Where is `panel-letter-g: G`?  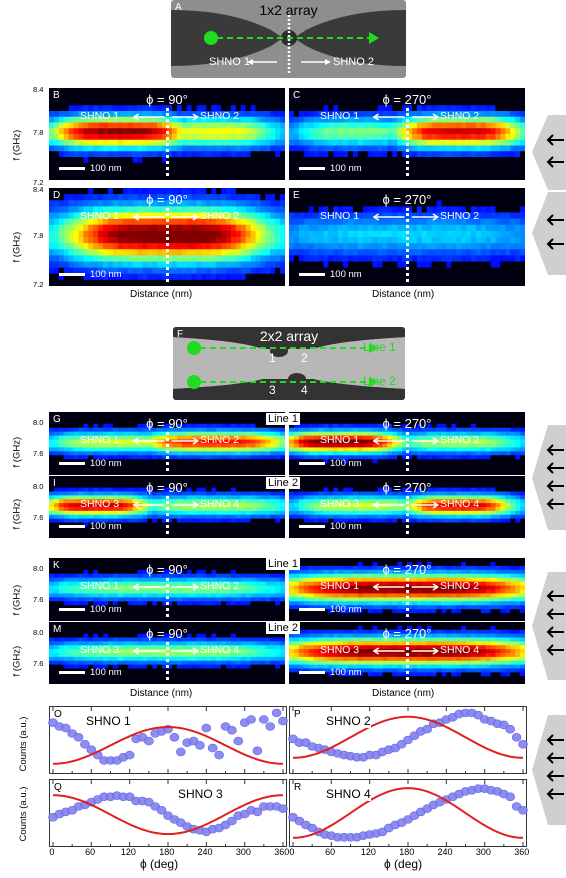
panel-letter-g: G is located at coordinates (57, 419).